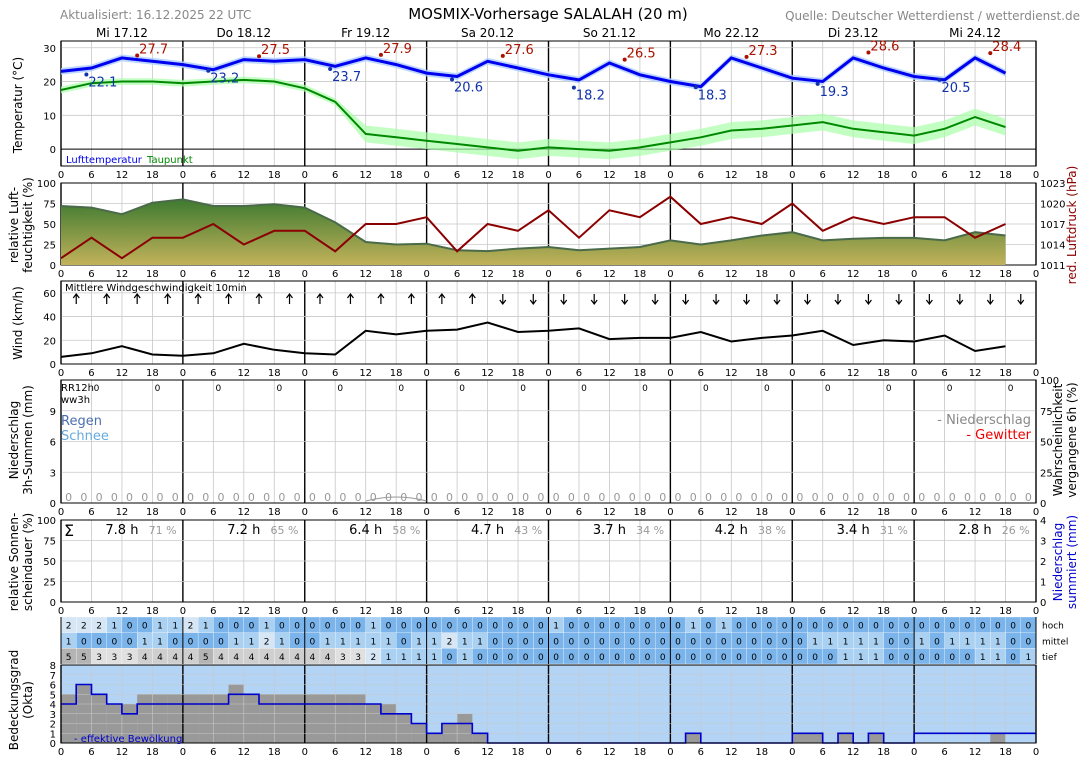  I want to click on y2-tick-label: 75, so click(1046, 412).